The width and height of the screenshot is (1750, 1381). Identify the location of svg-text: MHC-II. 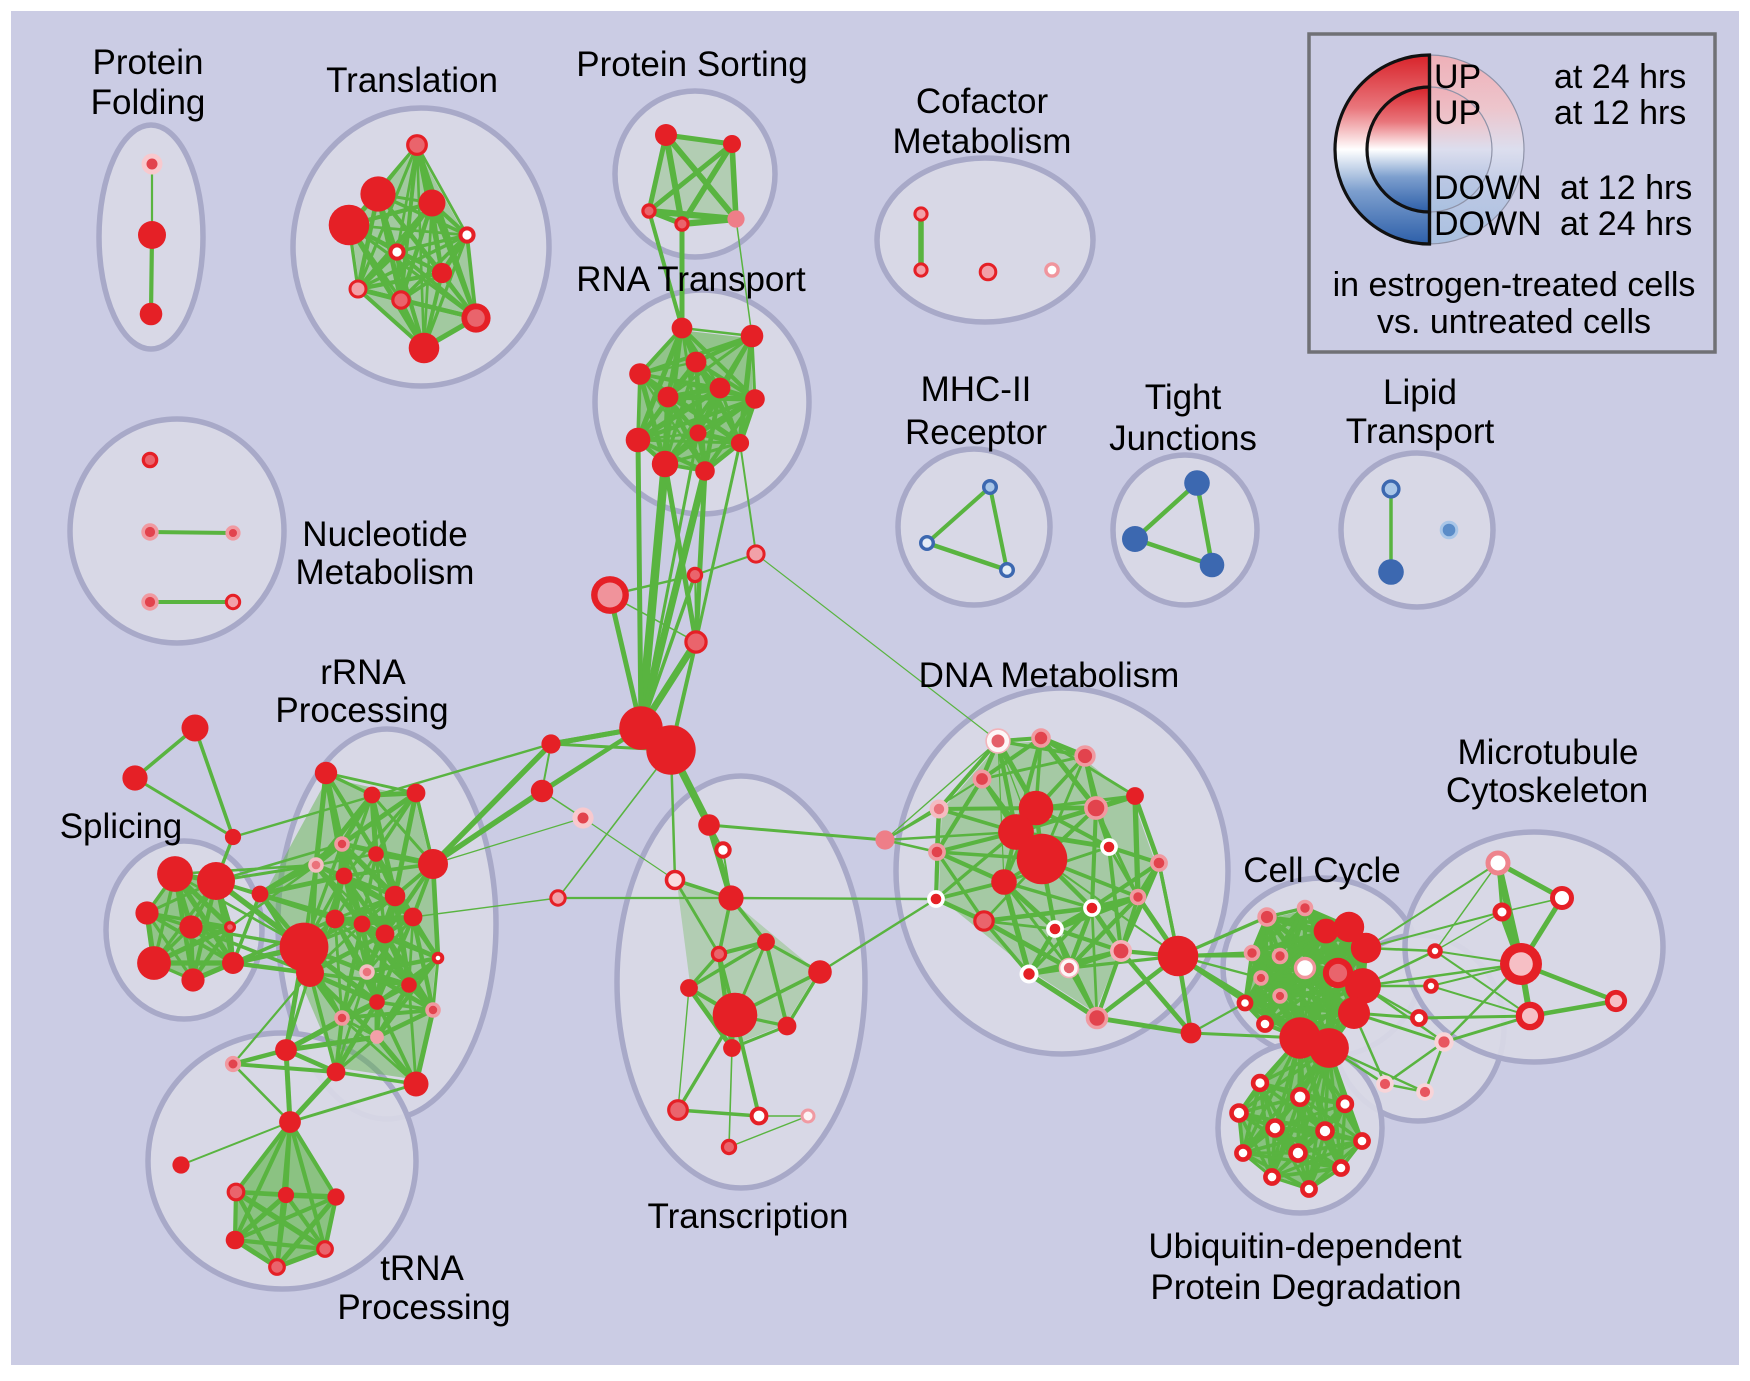
(976, 389).